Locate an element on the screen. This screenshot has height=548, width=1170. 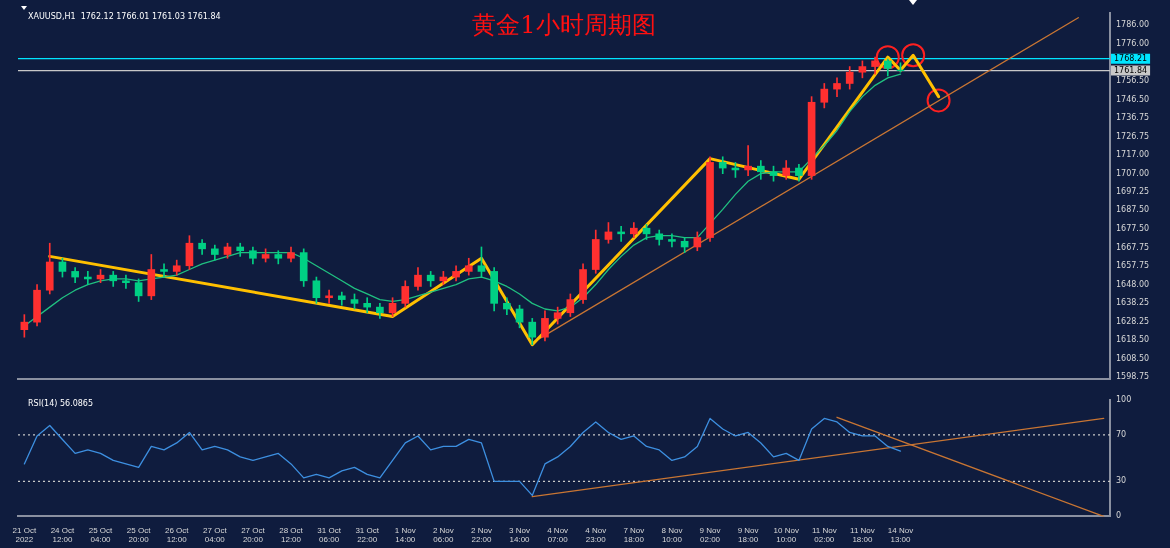
y-tick-label: 1717.00 is located at coordinates (1133, 154).